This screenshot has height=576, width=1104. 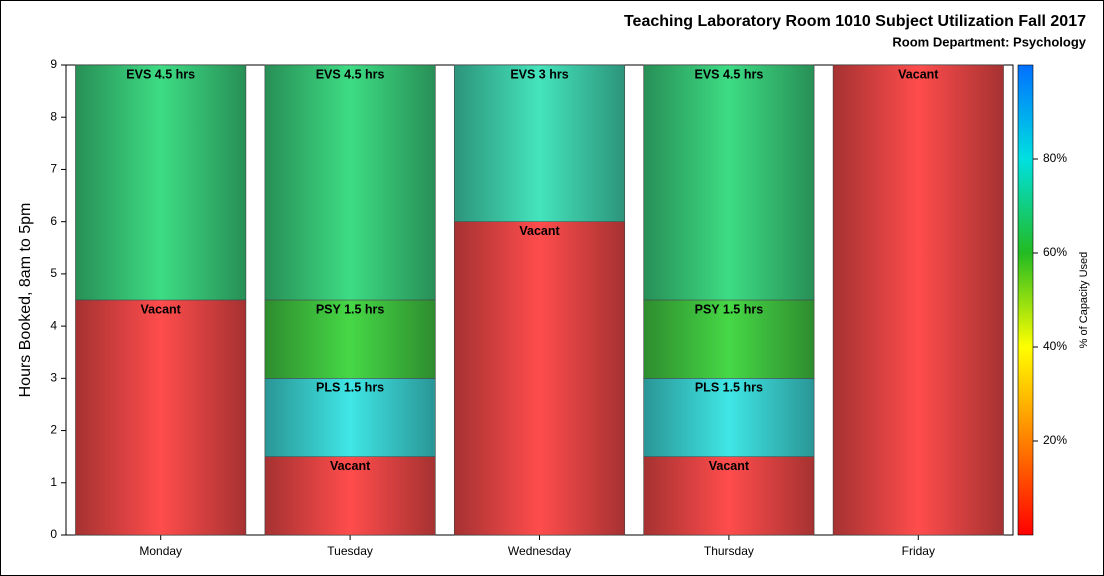 What do you see at coordinates (53, 221) in the screenshot?
I see `y-tick-label: 6` at bounding box center [53, 221].